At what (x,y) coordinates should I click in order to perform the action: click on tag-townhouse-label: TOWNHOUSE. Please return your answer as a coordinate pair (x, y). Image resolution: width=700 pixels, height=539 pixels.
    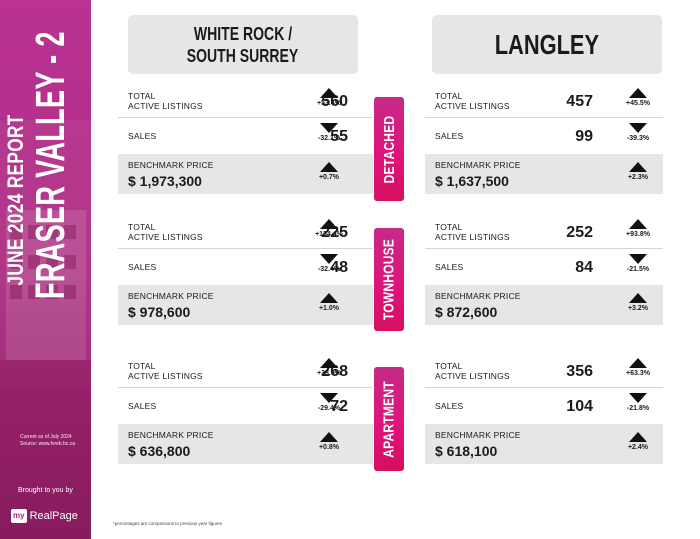
    Looking at the image, I should click on (389, 279).